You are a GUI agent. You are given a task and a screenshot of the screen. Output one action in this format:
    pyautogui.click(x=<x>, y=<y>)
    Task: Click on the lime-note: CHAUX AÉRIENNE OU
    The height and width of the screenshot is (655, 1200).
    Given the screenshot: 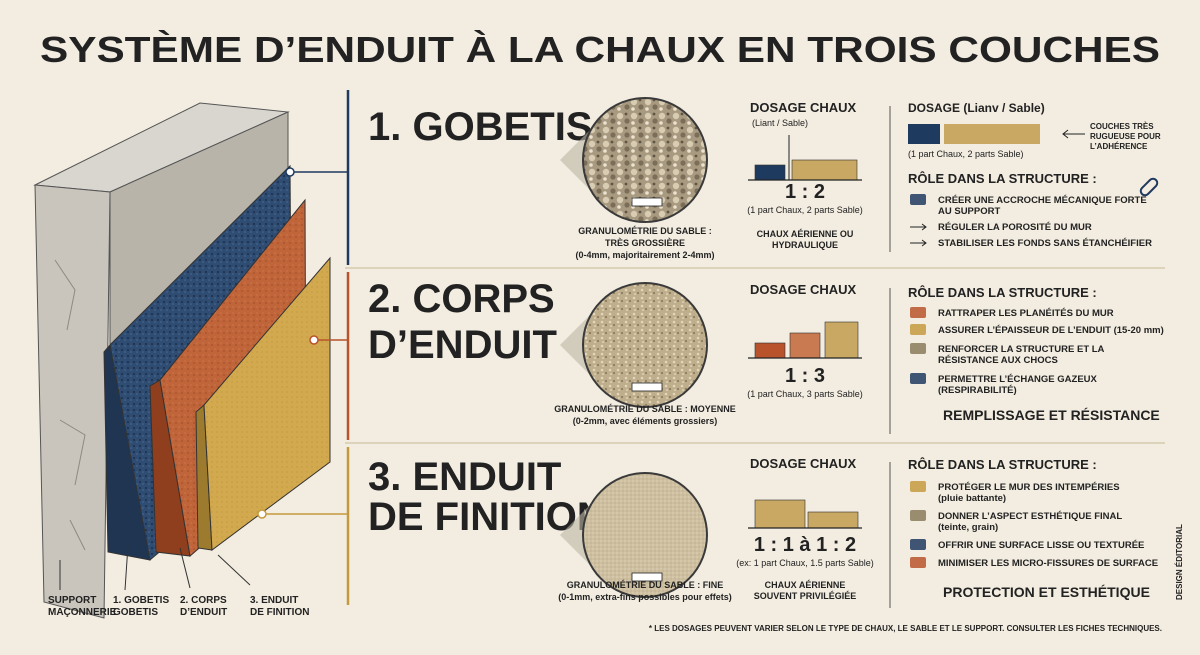 What is the action you would take?
    pyautogui.click(x=805, y=234)
    